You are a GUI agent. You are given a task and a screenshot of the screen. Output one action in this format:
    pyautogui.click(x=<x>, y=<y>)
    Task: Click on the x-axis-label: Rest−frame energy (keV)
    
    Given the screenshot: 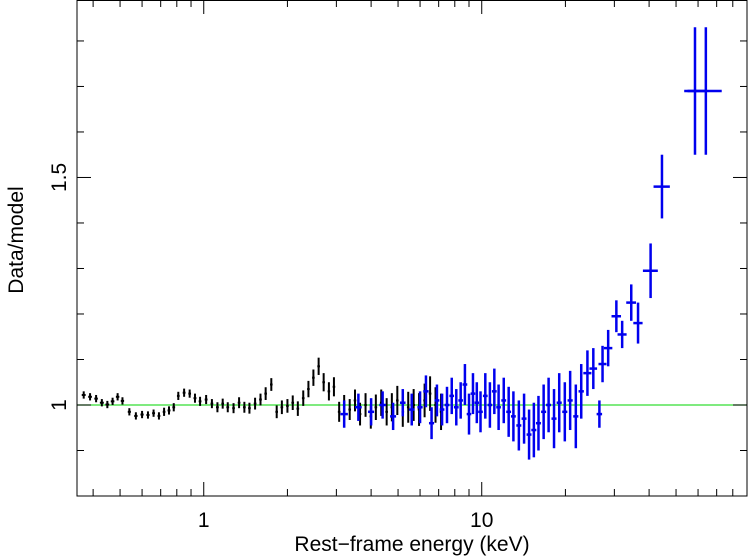 What is the action you would take?
    pyautogui.click(x=411, y=544)
    